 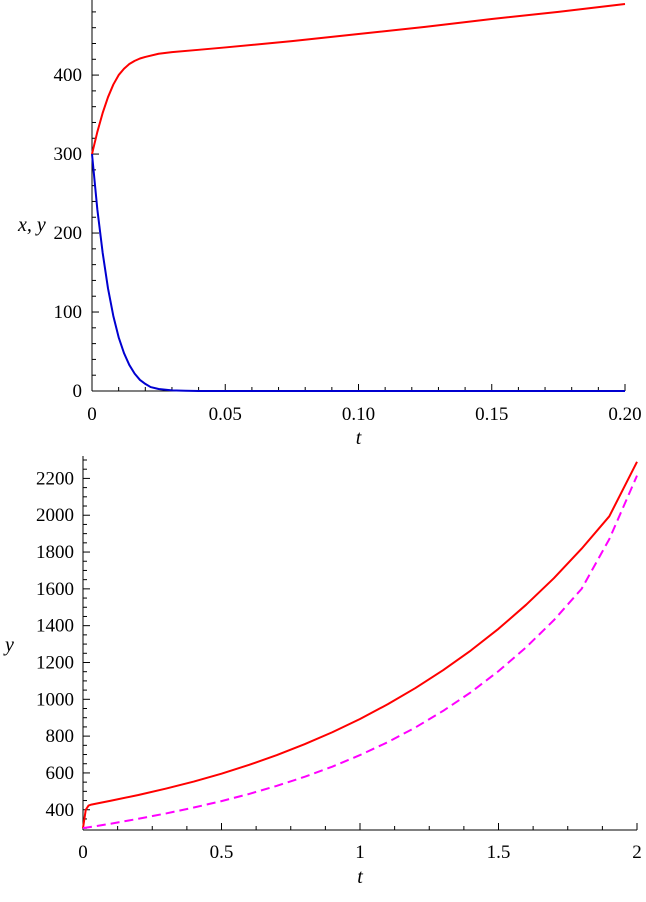 What do you see at coordinates (55, 589) in the screenshot?
I see `y-tick-label: 1600` at bounding box center [55, 589].